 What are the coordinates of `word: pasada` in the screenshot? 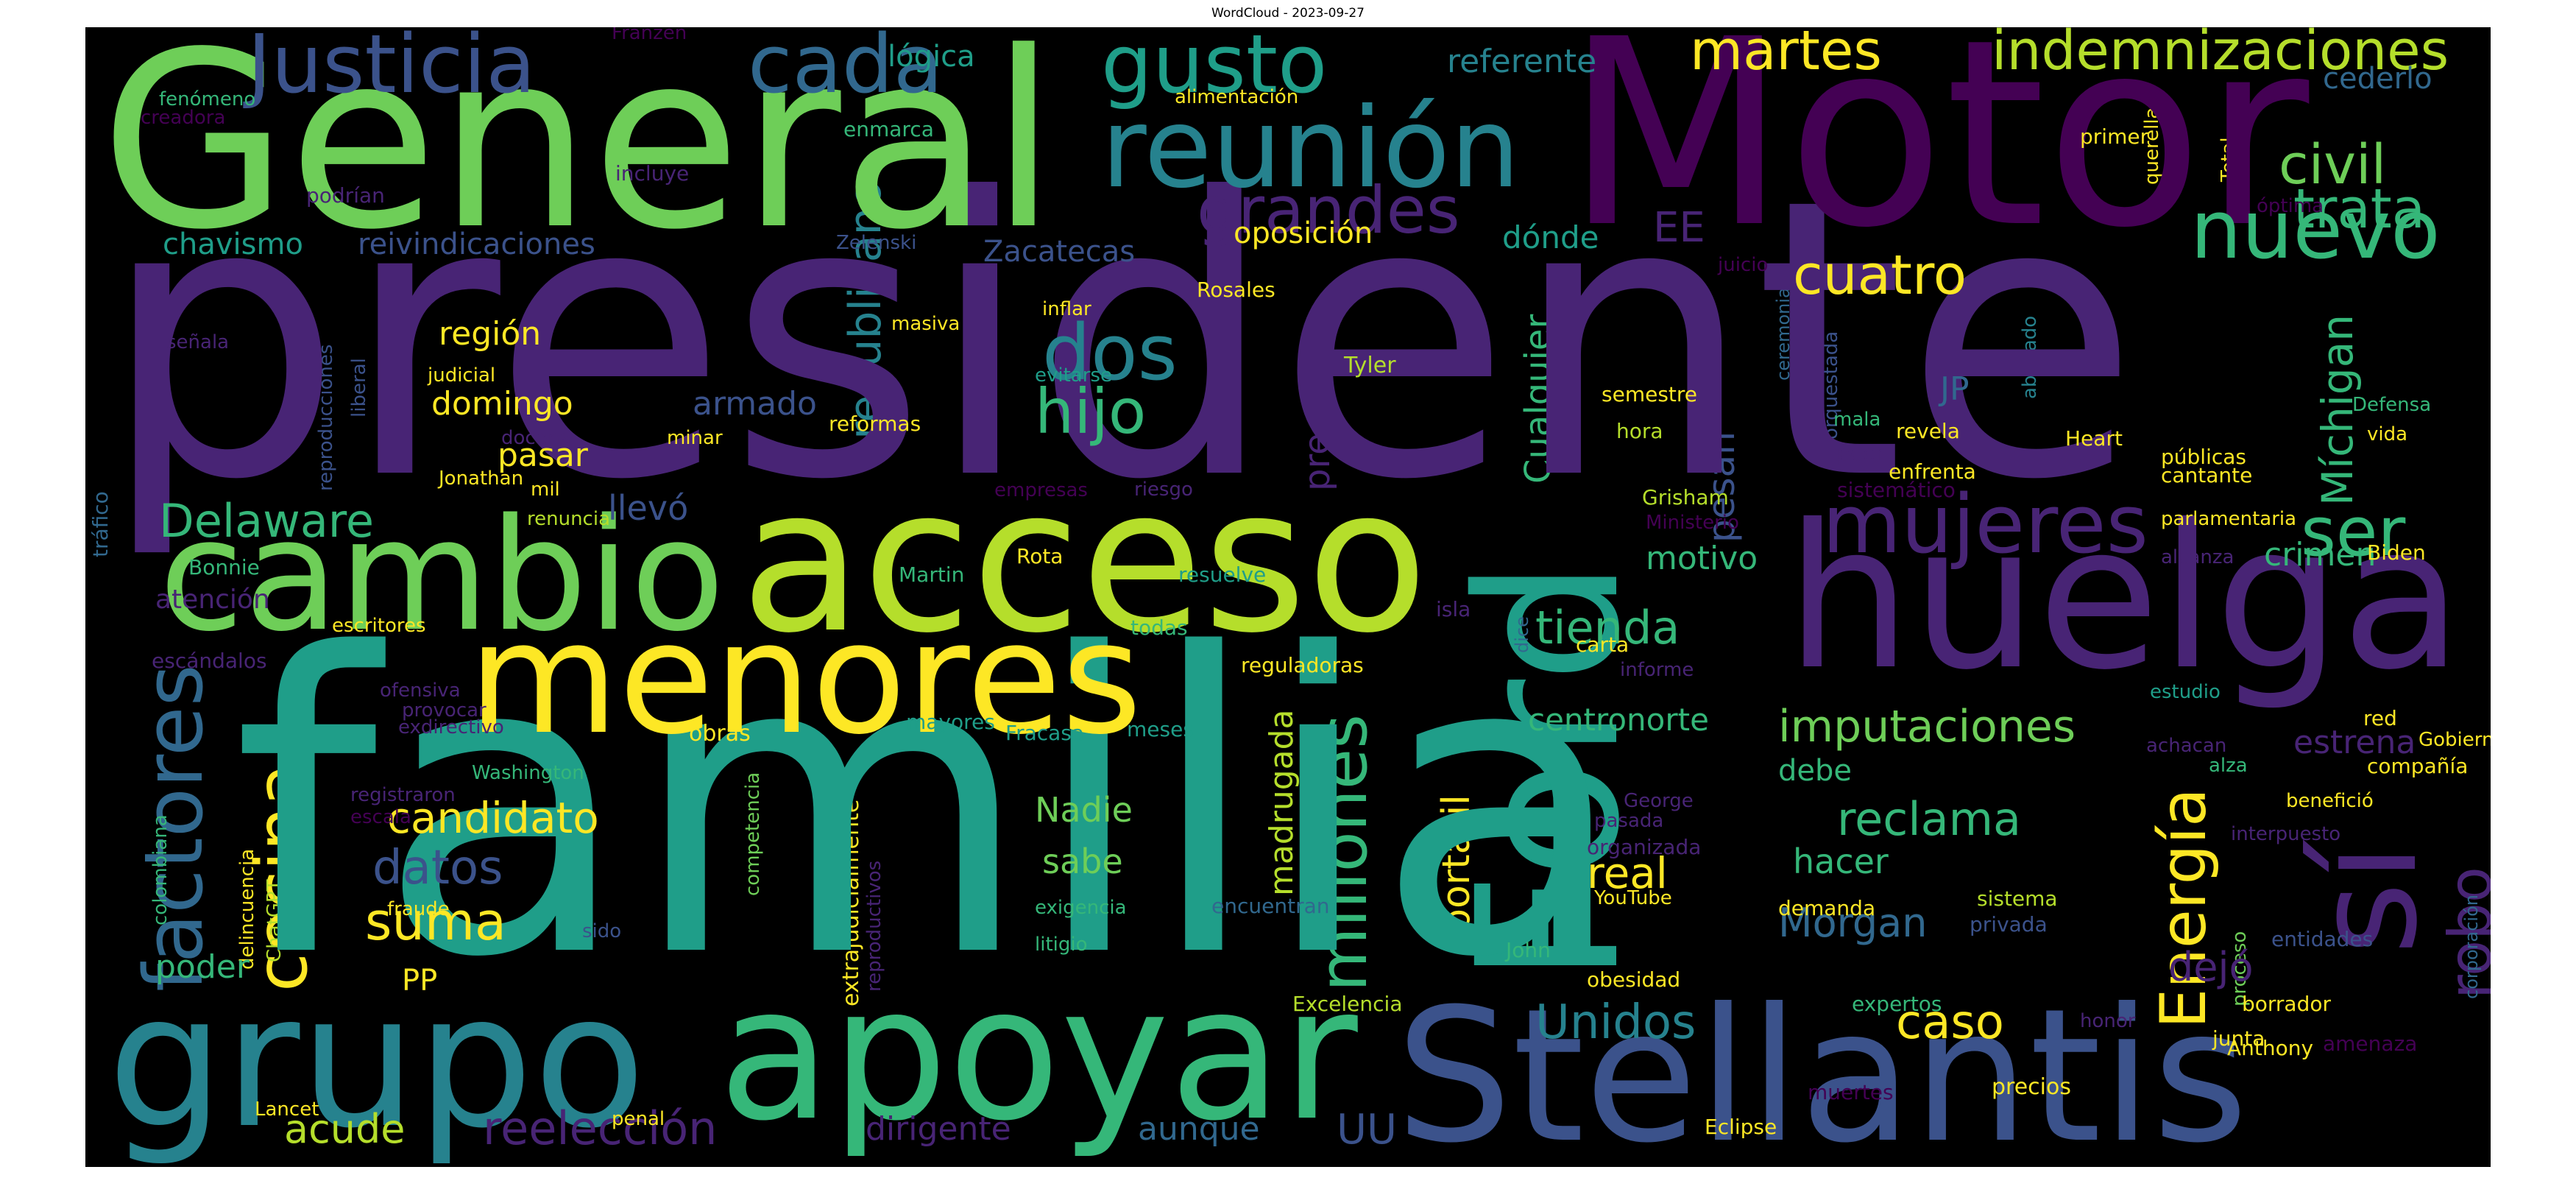 It's located at (1629, 821).